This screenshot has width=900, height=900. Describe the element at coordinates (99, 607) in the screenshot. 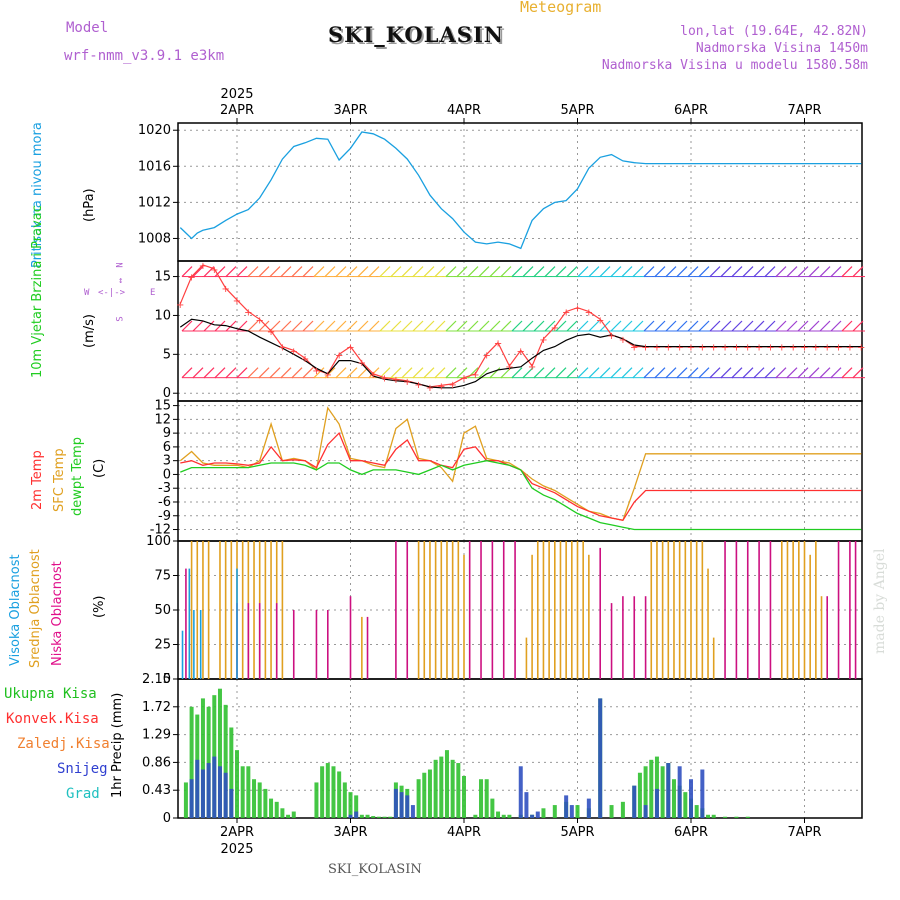

I see `cloud-unit: (%)` at that location.